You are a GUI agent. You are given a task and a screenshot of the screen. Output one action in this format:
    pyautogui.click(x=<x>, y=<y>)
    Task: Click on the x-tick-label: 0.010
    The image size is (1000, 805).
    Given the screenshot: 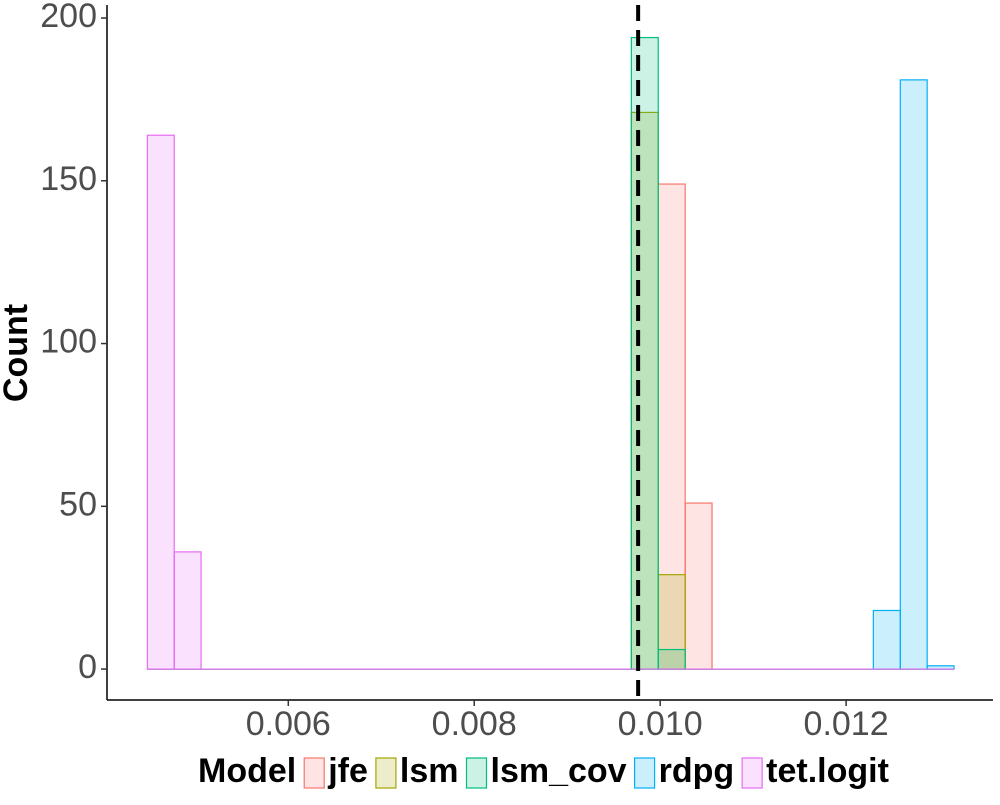 What is the action you would take?
    pyautogui.click(x=660, y=724)
    